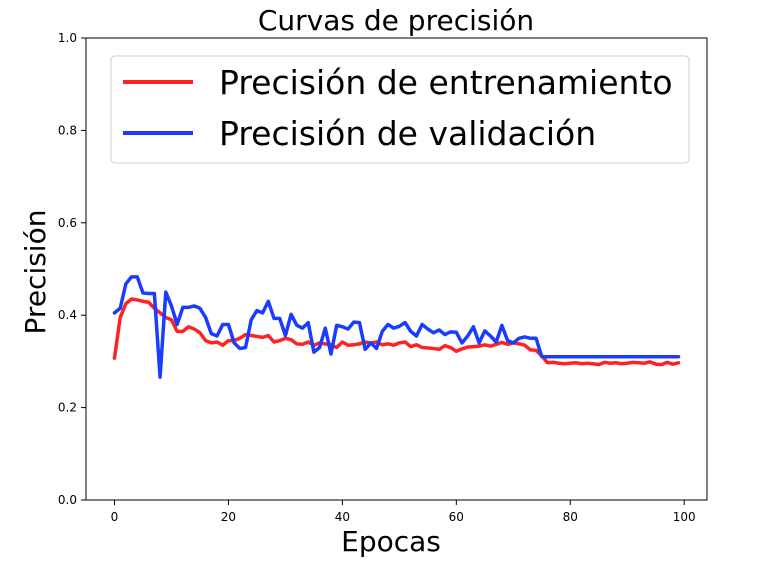 This screenshot has width=765, height=566. I want to click on y-axis-label: Precisión, so click(35, 272).